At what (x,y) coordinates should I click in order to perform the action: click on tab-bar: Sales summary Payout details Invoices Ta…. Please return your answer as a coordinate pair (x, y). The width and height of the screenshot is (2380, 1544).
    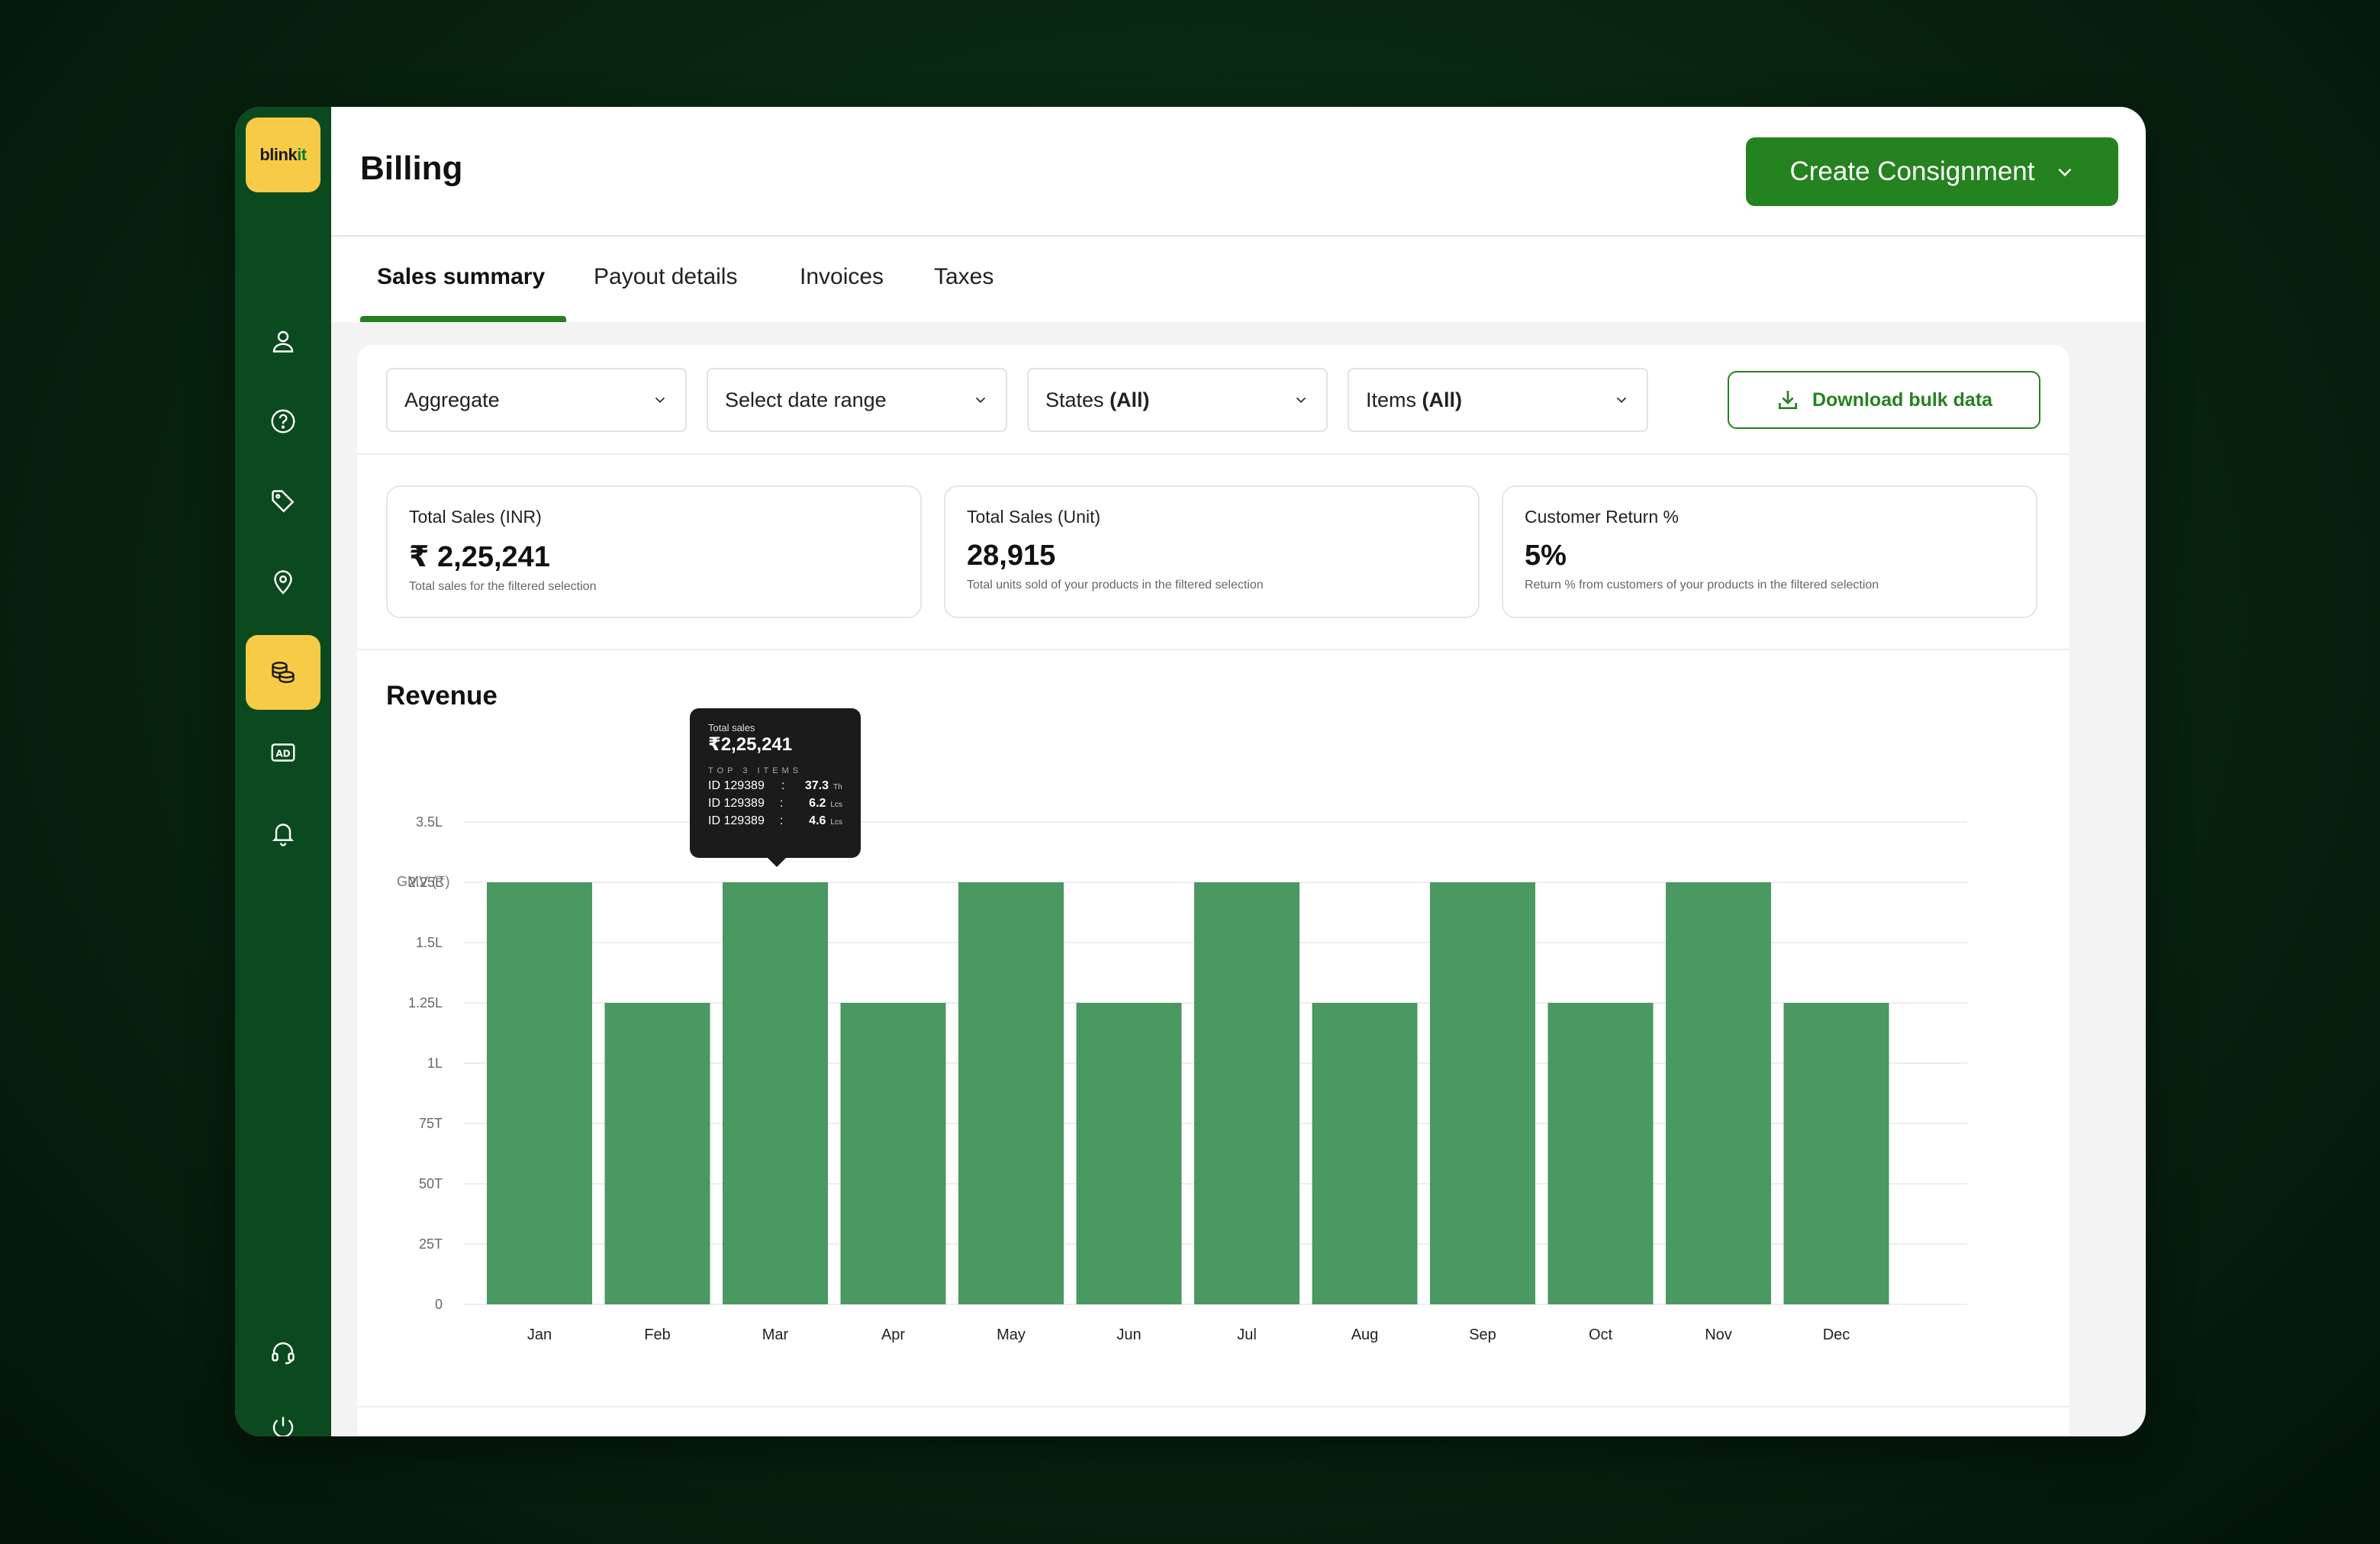
    Looking at the image, I should click on (1238, 279).